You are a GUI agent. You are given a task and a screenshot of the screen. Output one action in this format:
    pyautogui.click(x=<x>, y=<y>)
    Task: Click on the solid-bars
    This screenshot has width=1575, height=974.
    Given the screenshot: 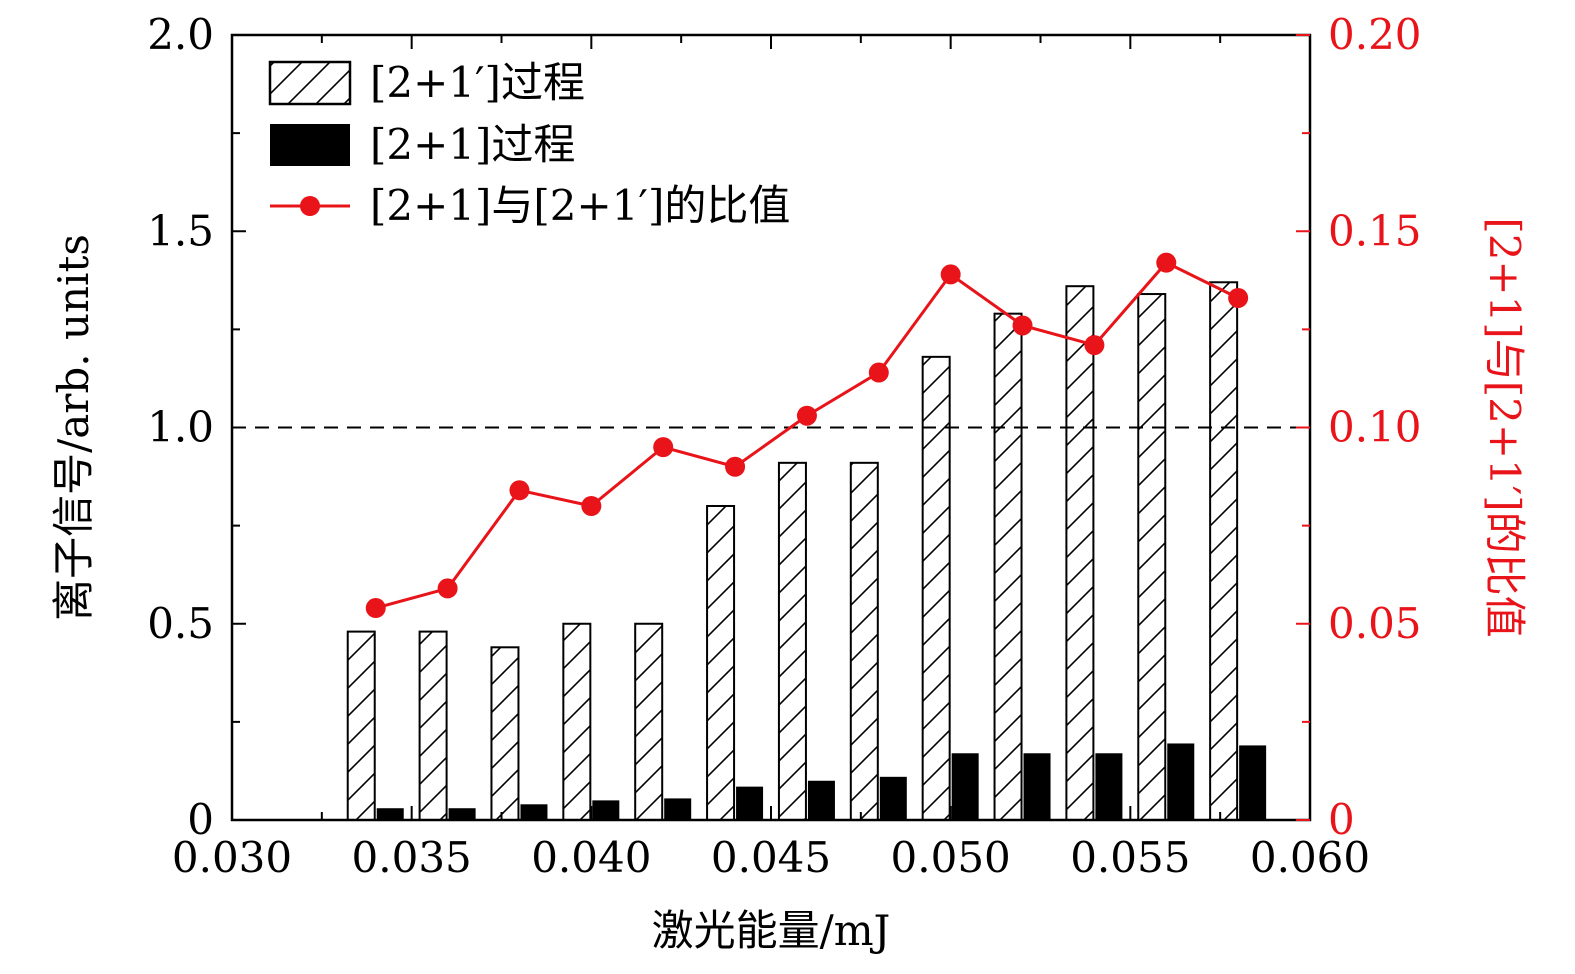 What is the action you would take?
    pyautogui.click(x=821, y=781)
    